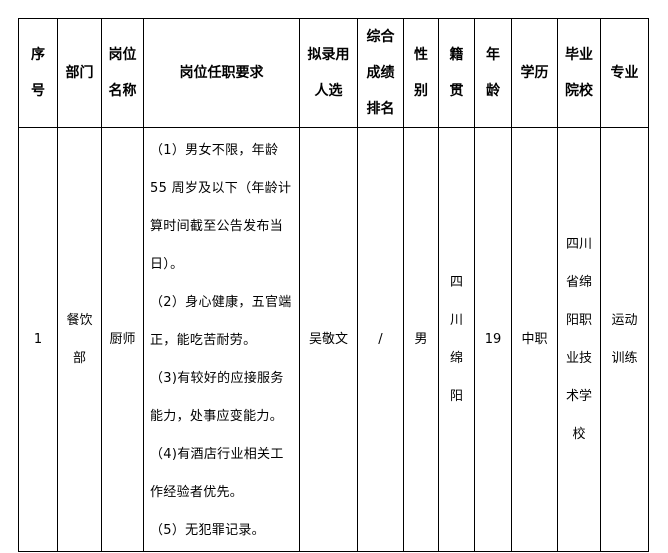 The height and width of the screenshot is (553, 668). What do you see at coordinates (421, 73) in the screenshot?
I see `column-header: 性别` at bounding box center [421, 73].